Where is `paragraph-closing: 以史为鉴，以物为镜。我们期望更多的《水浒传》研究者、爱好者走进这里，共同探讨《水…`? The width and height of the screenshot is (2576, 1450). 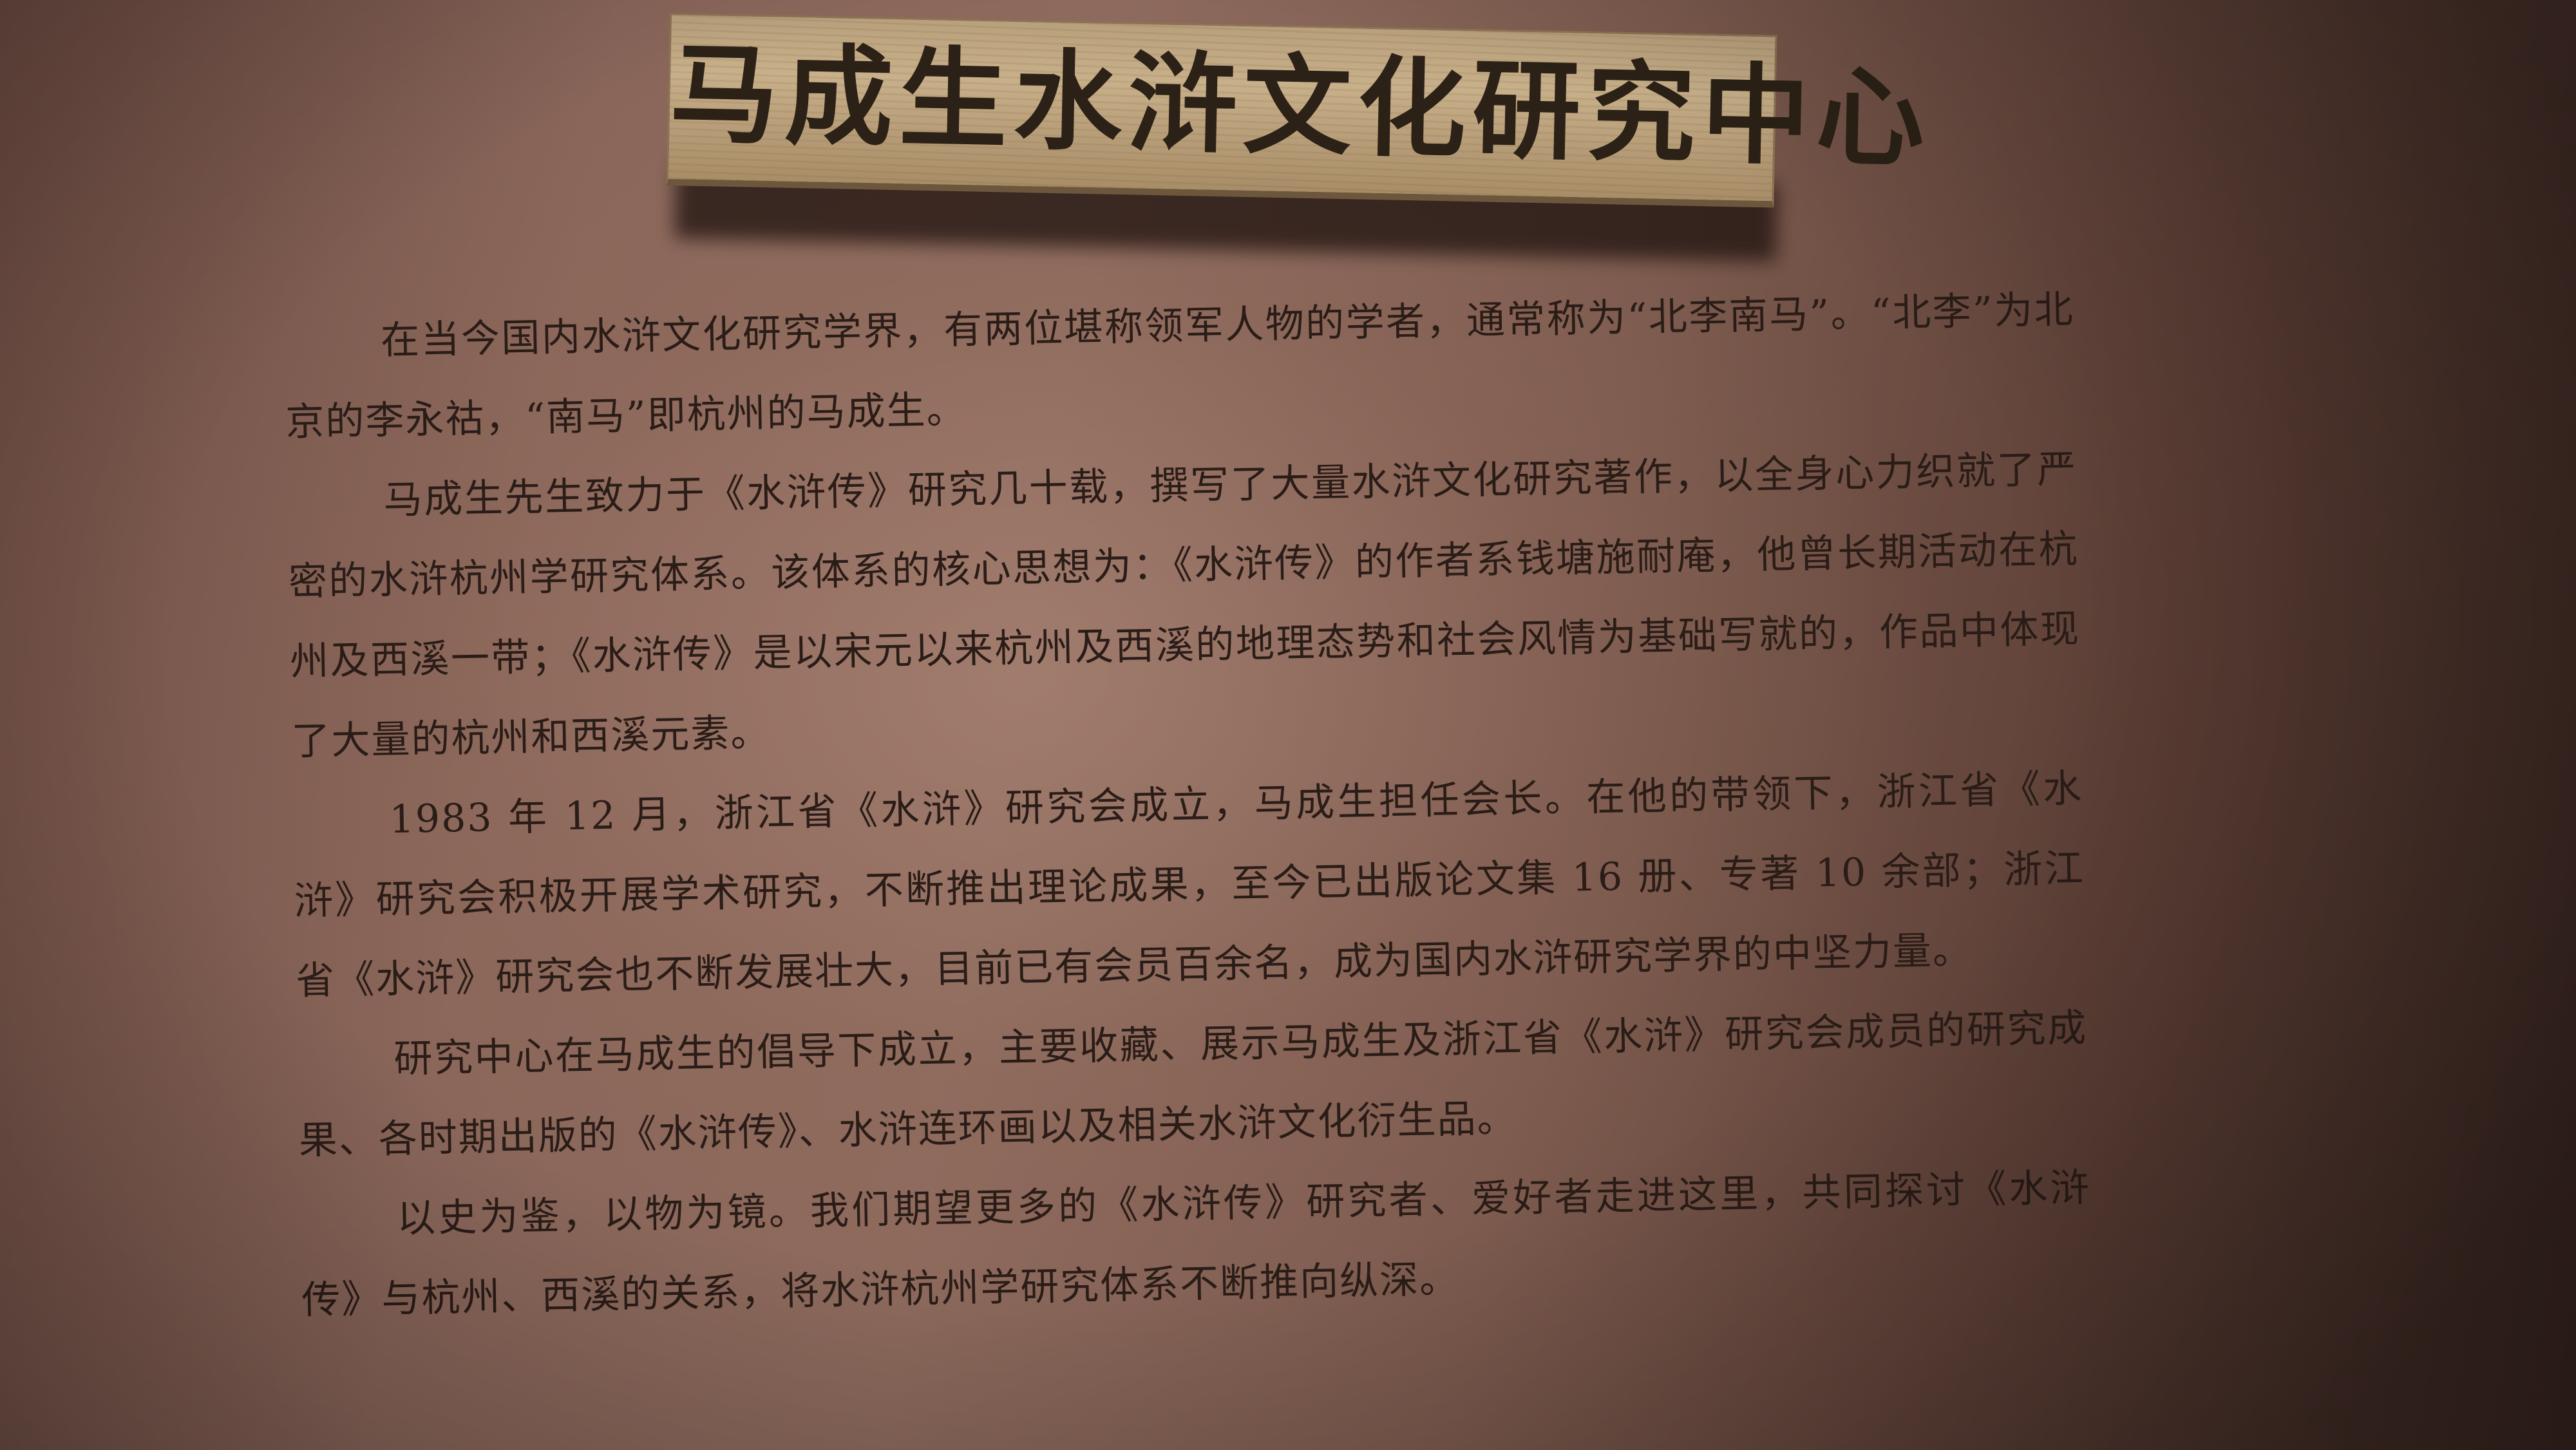 paragraph-closing: 以史为鉴，以物为镜。我们期望更多的《水浒传》研究者、爱好者走进这里，共同探讨《水… is located at coordinates (1196, 1244).